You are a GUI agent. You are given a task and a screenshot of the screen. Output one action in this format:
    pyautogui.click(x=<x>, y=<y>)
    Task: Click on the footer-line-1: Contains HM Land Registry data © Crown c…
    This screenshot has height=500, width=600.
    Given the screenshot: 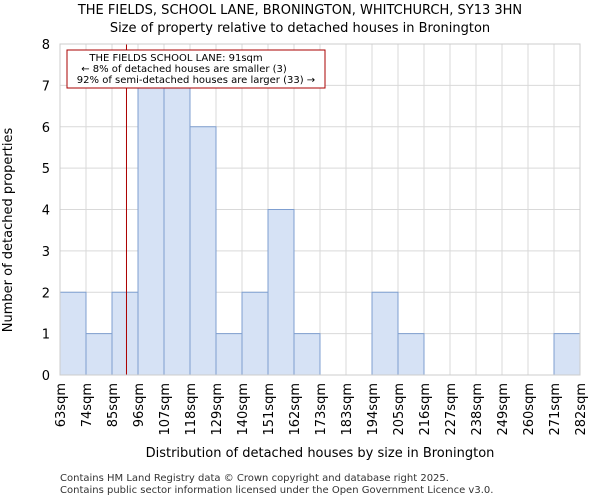 What is the action you would take?
    pyautogui.click(x=254, y=478)
    